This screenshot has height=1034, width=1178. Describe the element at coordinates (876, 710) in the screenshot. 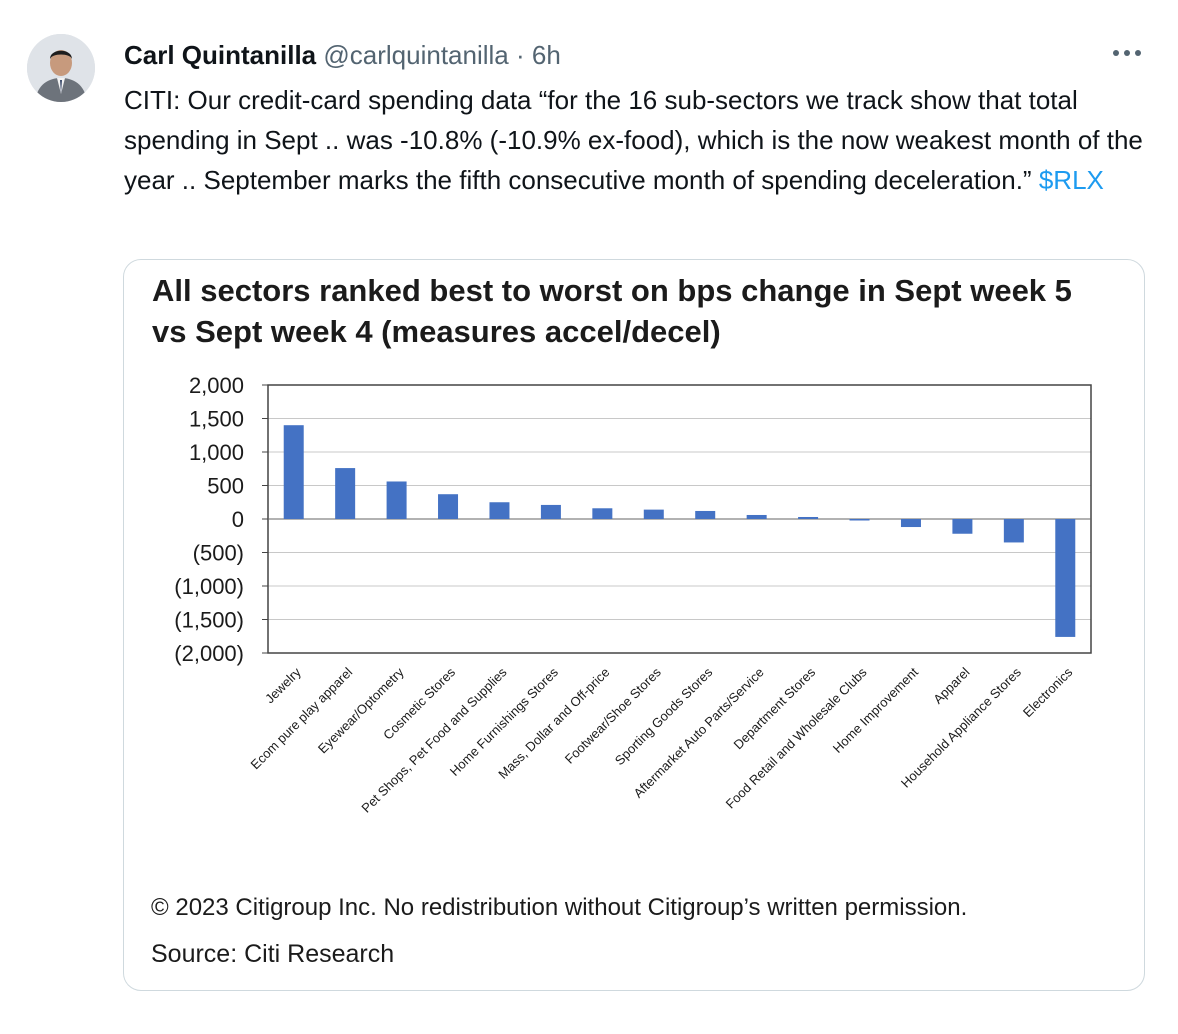

I see `x-tick-label: Home Improvement` at that location.